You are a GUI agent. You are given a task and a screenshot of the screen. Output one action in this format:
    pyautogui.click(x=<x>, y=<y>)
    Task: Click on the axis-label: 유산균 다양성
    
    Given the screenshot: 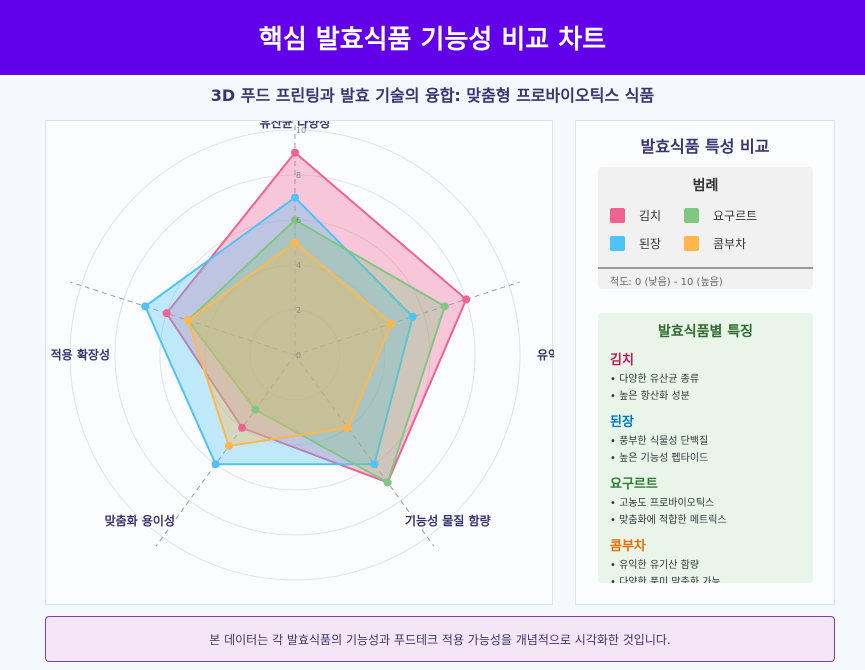 What is the action you would take?
    pyautogui.click(x=295, y=125)
    